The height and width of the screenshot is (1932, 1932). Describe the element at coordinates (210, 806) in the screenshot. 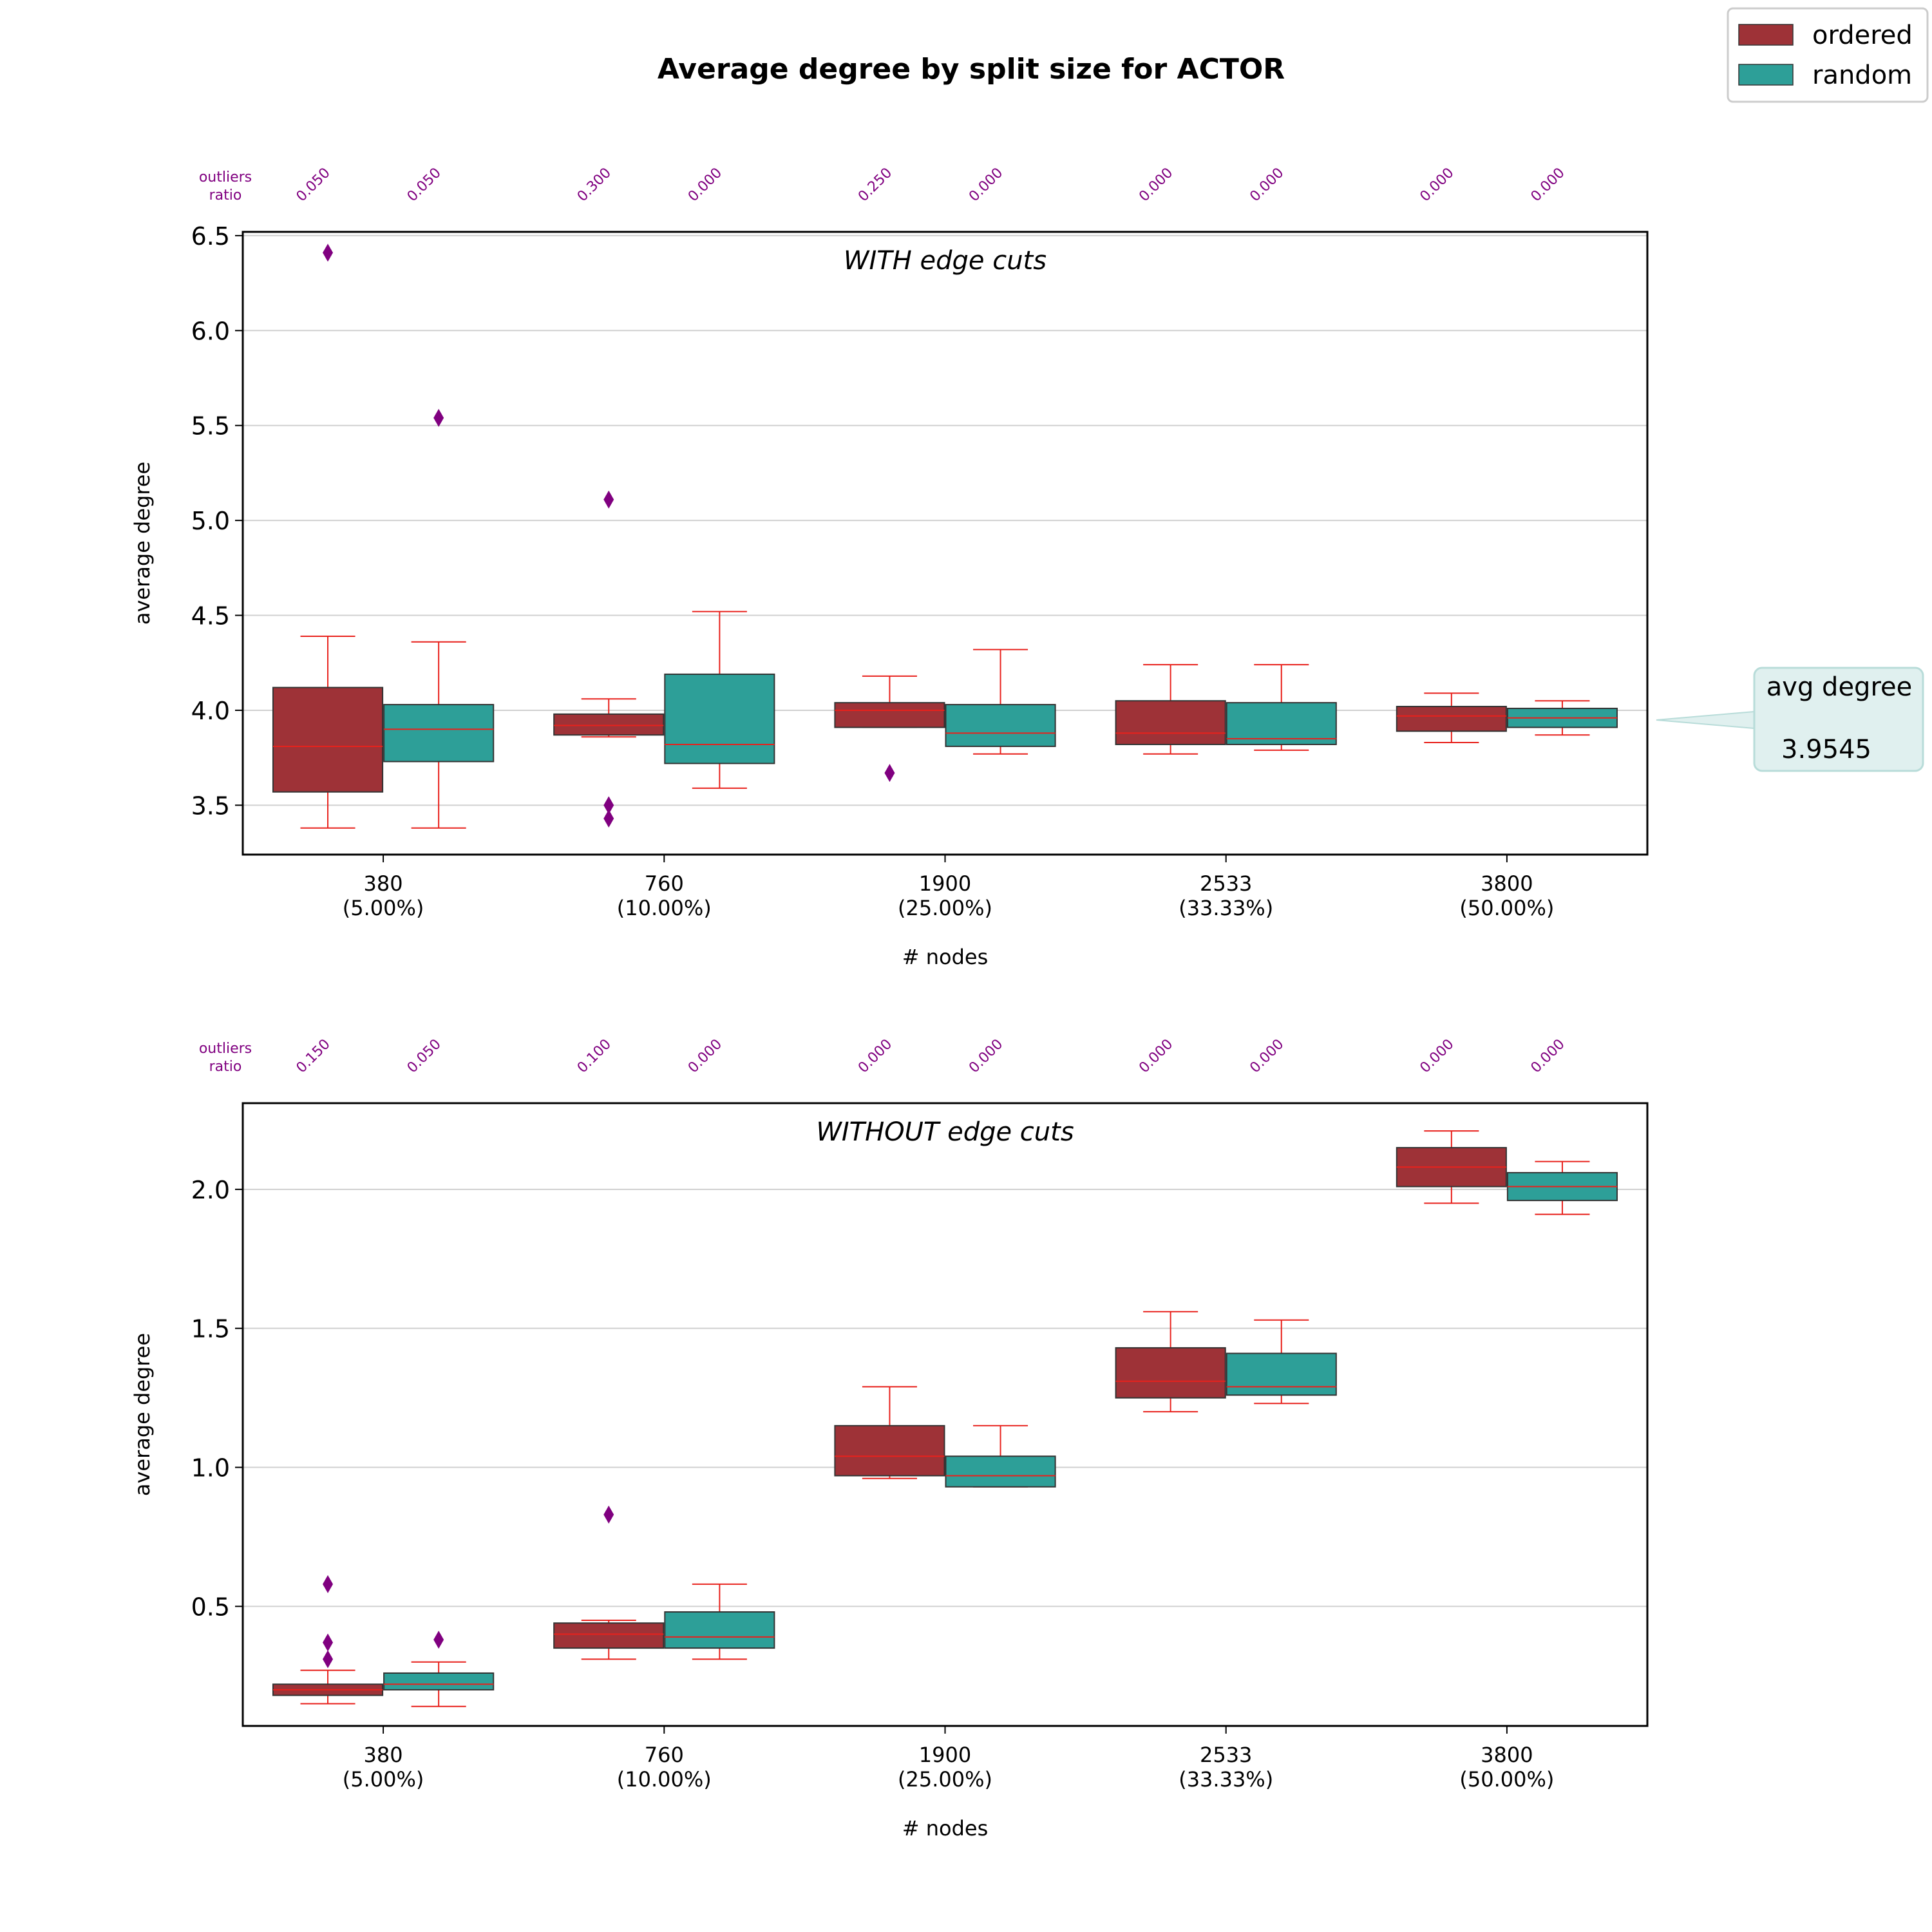

I see `y-tick-label: 3.5` at that location.